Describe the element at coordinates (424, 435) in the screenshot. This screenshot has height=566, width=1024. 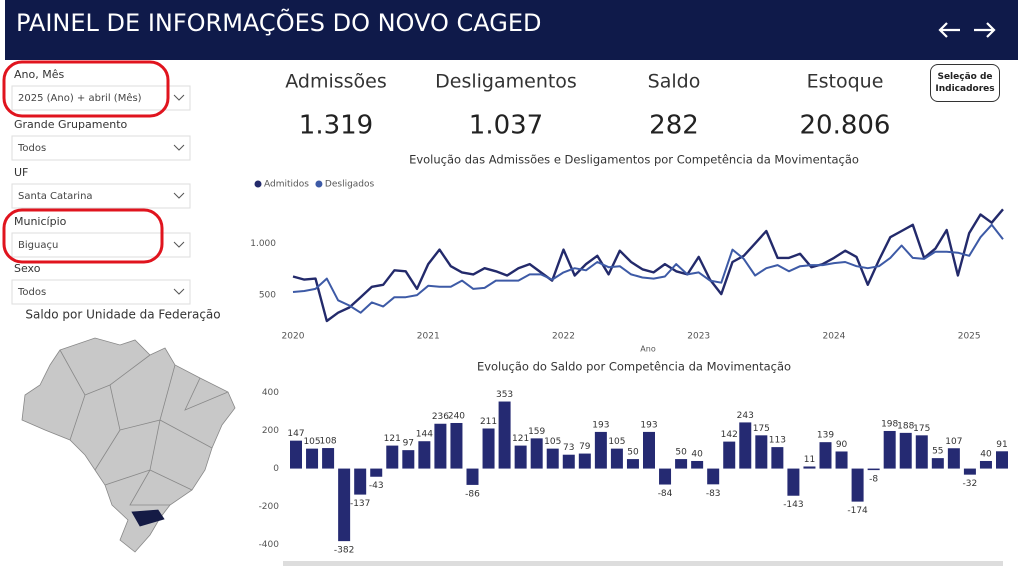
I see `data-label: 144` at that location.